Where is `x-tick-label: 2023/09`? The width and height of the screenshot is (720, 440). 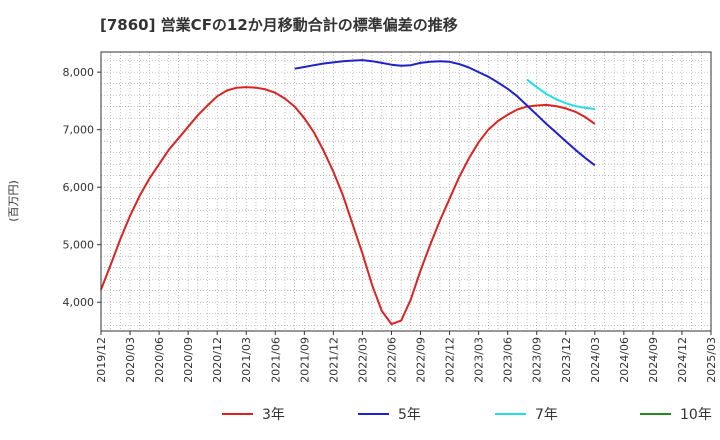
x-tick-label: 2023/09 is located at coordinates (537, 360).